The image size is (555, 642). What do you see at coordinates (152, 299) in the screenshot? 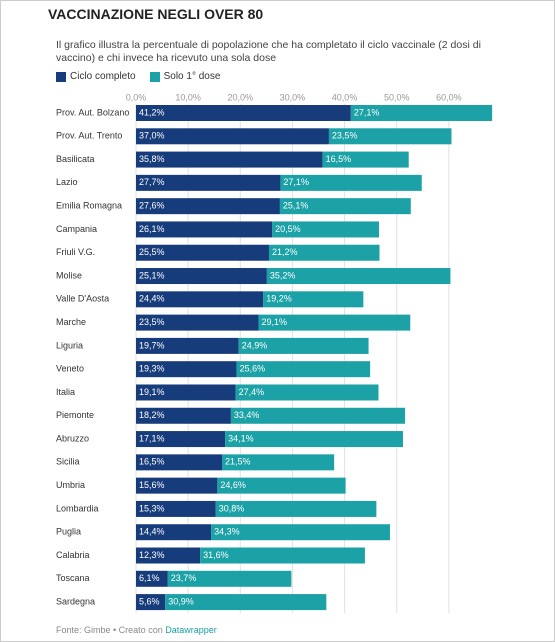
I see `value-label: 24,4%` at bounding box center [152, 299].